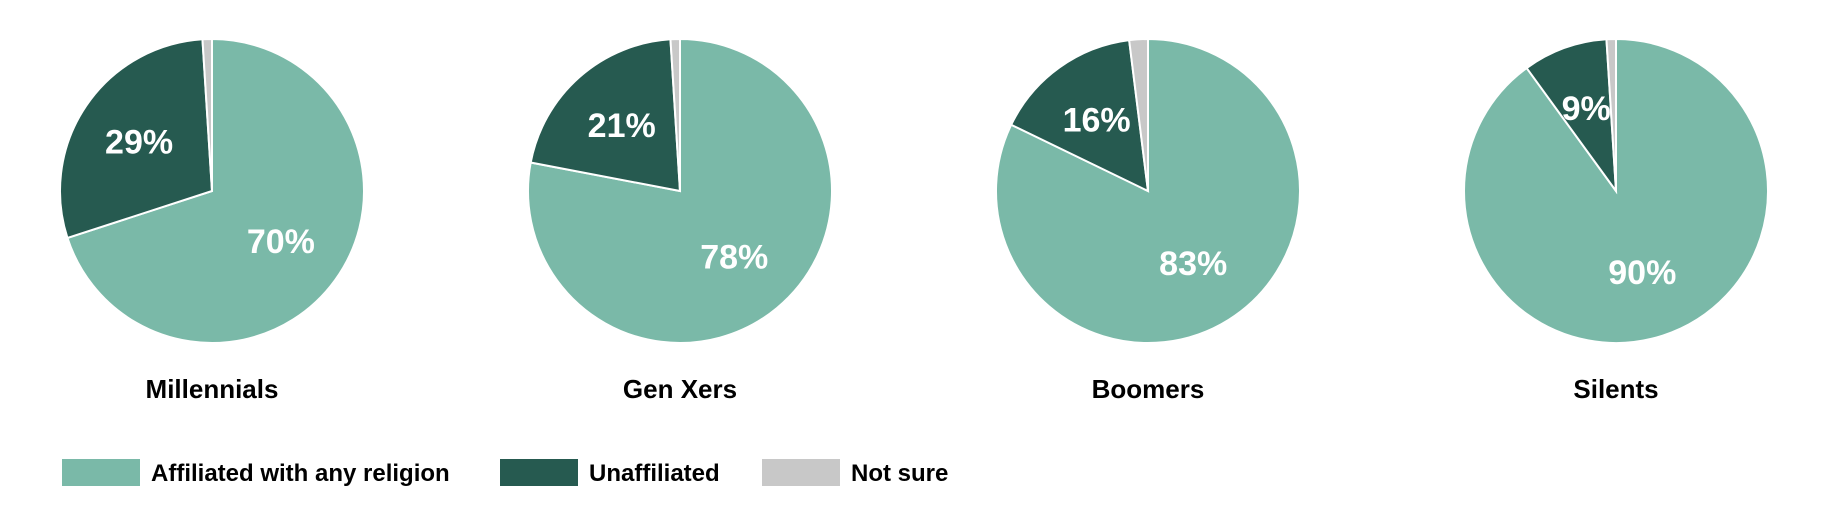 This screenshot has height=524, width=1824. What do you see at coordinates (1148, 220) in the screenshot?
I see `pie-boomers: 83% 16% Boomers` at bounding box center [1148, 220].